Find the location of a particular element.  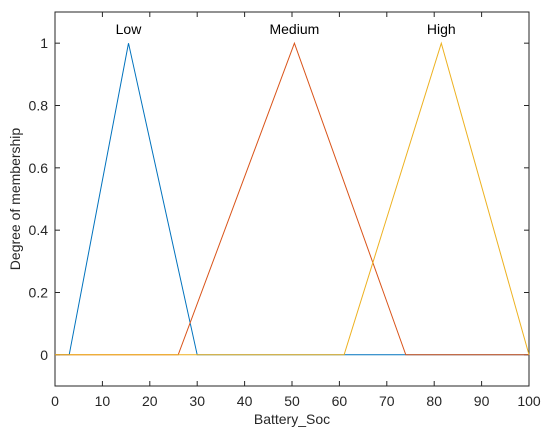

x-tick-label: 30 is located at coordinates (197, 401).